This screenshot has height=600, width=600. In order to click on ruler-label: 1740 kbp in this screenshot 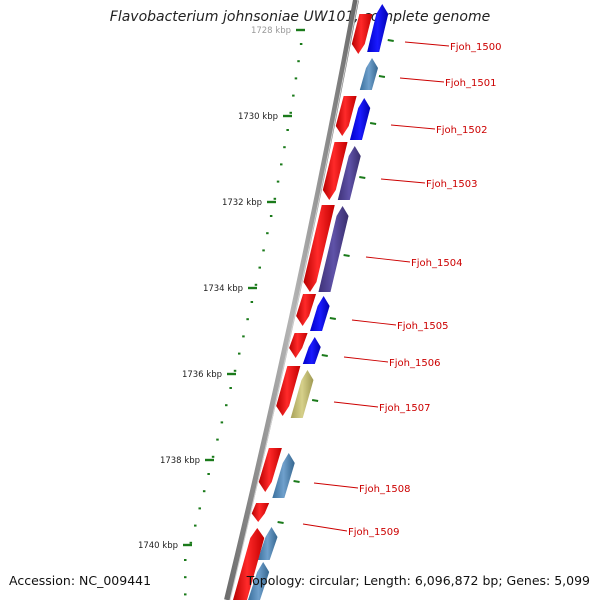, I will do `click(158, 546)`.